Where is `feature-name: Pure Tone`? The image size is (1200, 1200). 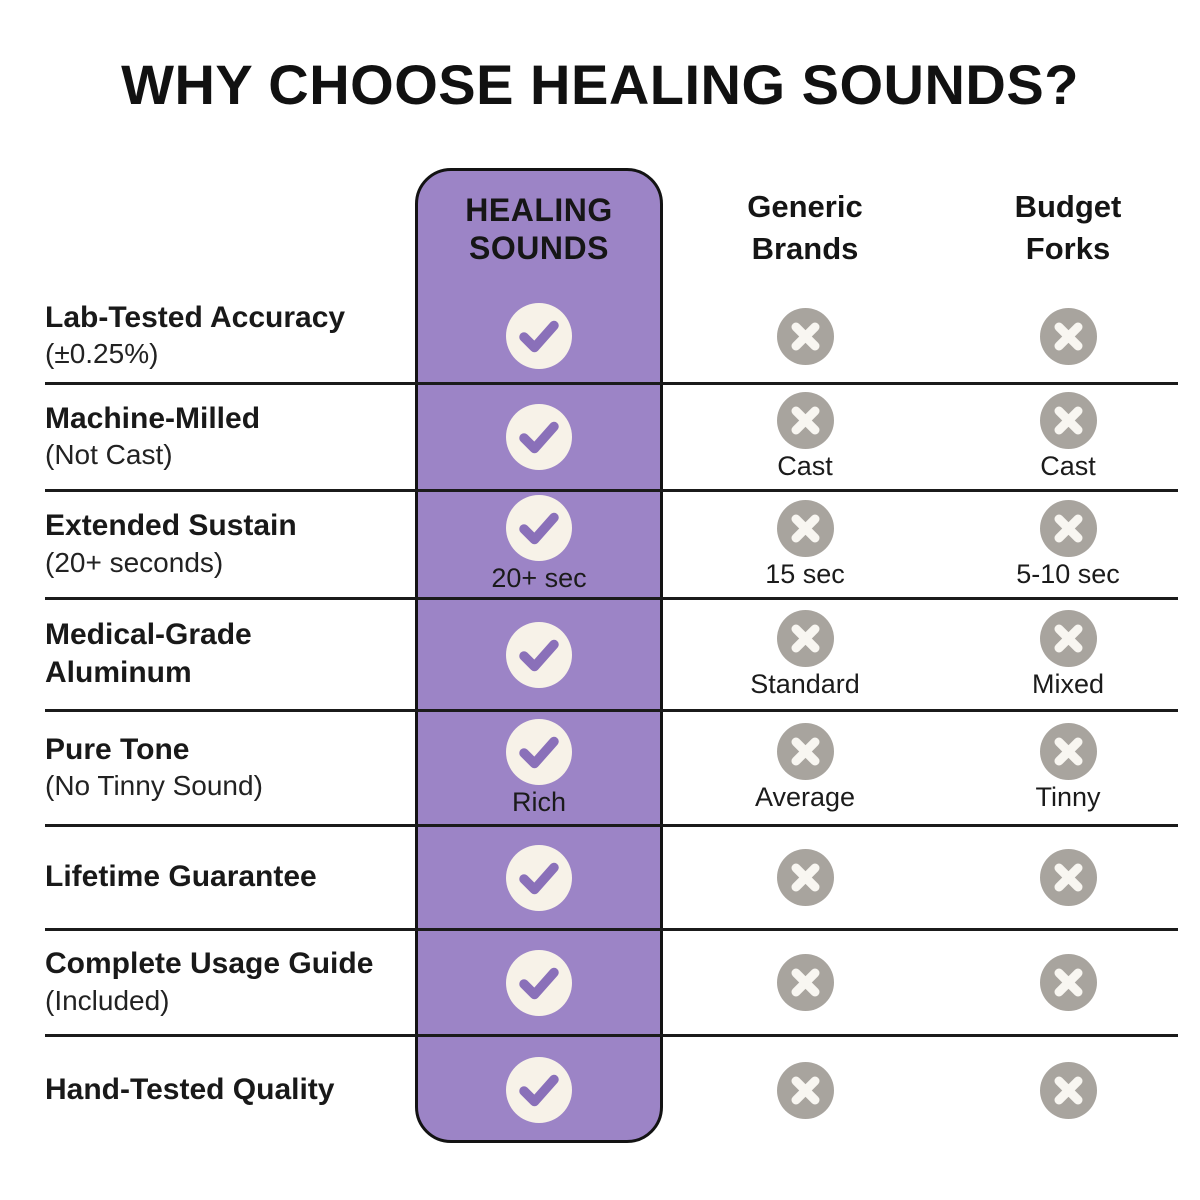
feature-name: Pure Tone is located at coordinates (117, 749).